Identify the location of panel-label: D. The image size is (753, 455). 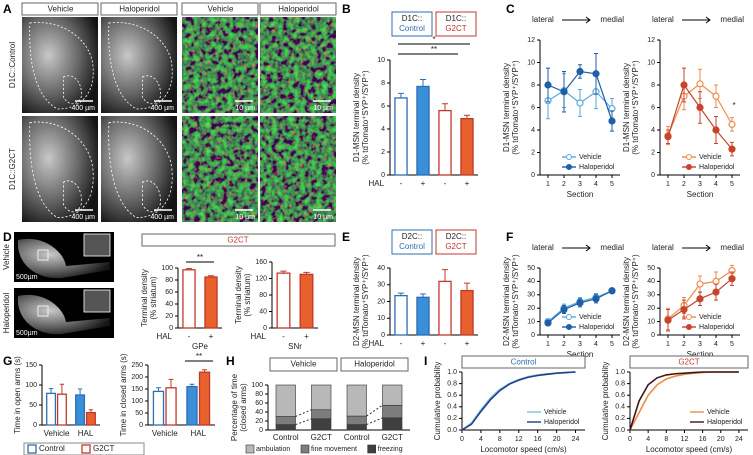
(7, 237).